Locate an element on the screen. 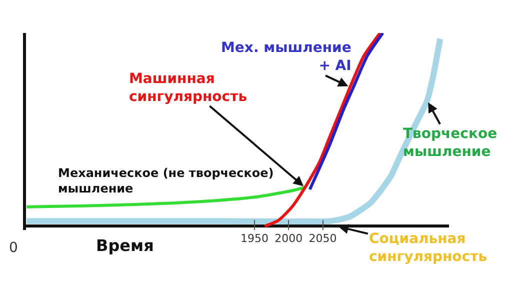 The height and width of the screenshot is (290, 516). annotation: Механическое (не творческое) мышление is located at coordinates (166, 181).